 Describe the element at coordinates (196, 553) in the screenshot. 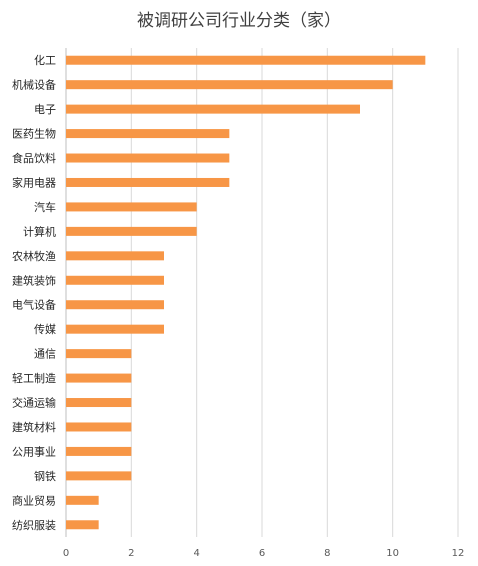

I see `x-tick-label: 4` at that location.